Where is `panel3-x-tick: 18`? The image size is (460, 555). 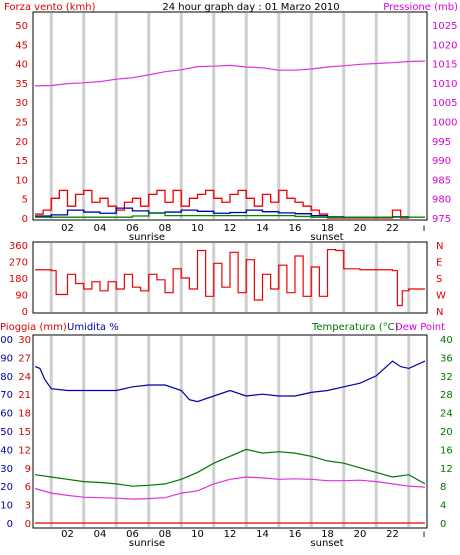
panel3-x-tick: 18 is located at coordinates (327, 534).